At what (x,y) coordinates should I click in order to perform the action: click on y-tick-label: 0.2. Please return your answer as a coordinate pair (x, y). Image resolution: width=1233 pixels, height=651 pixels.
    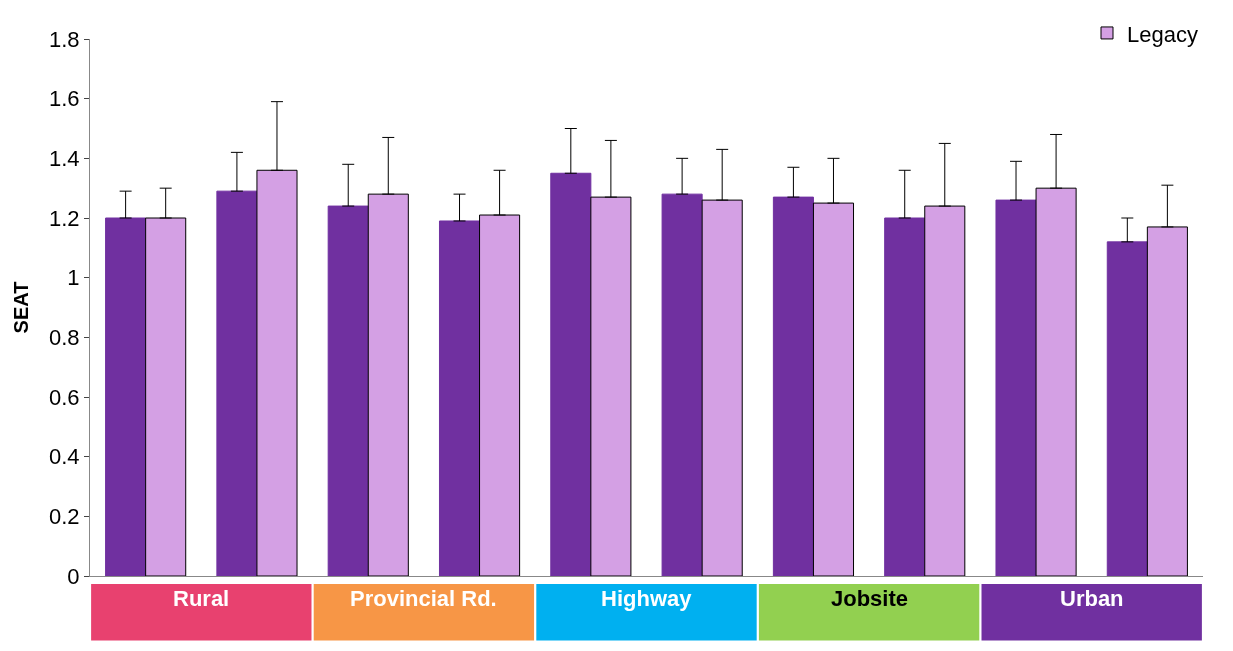
    Looking at the image, I should click on (64, 517).